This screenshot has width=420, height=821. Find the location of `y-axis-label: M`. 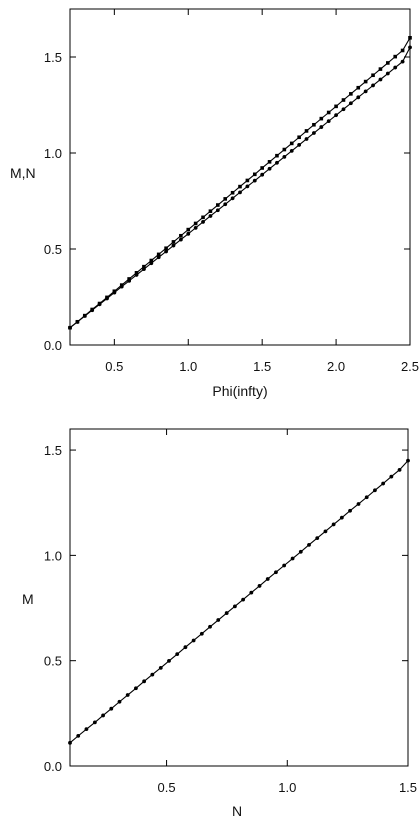

y-axis-label: M is located at coordinates (28, 599).